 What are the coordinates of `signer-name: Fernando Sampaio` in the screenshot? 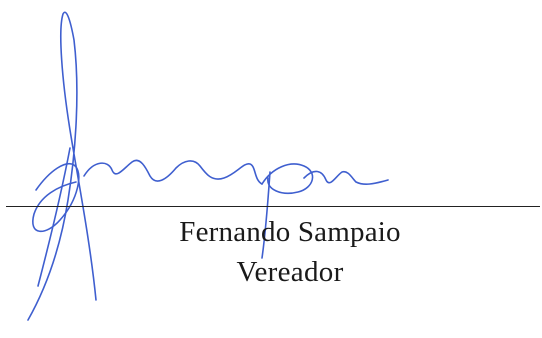 It's located at (290, 232).